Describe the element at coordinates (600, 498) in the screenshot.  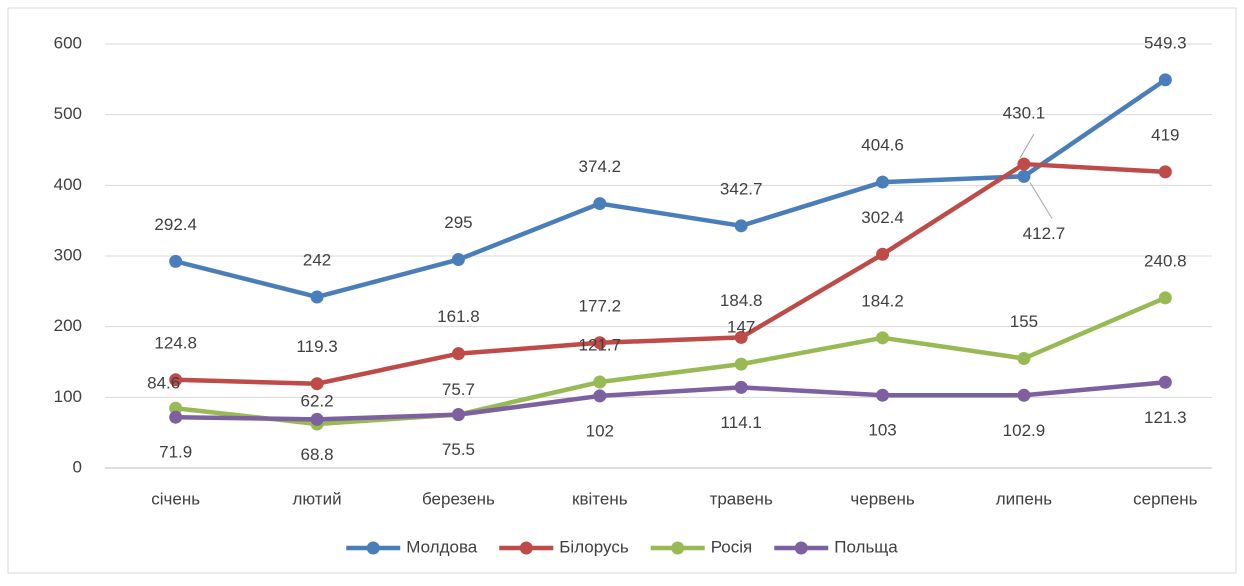
I see `x-tick-label: квітень` at that location.